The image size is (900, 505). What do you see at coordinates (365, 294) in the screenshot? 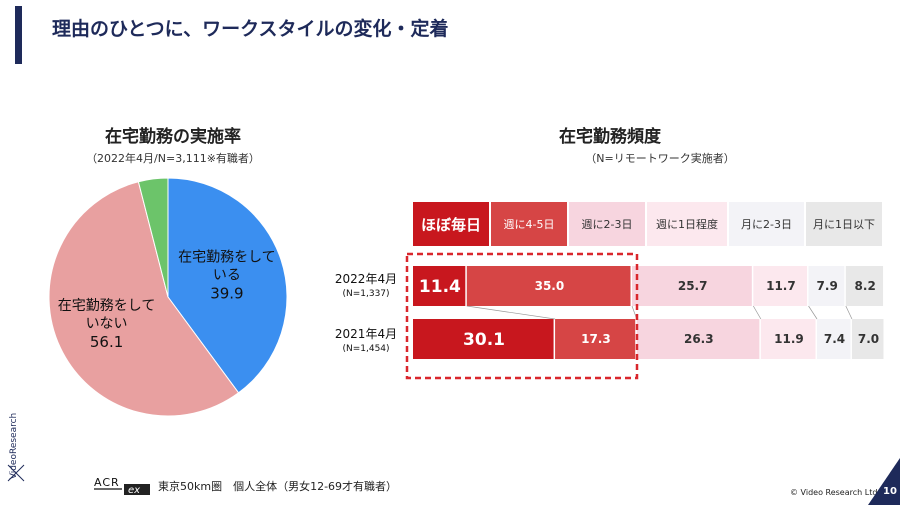
I see `category-sample-size: (N=1,337)` at bounding box center [365, 294].